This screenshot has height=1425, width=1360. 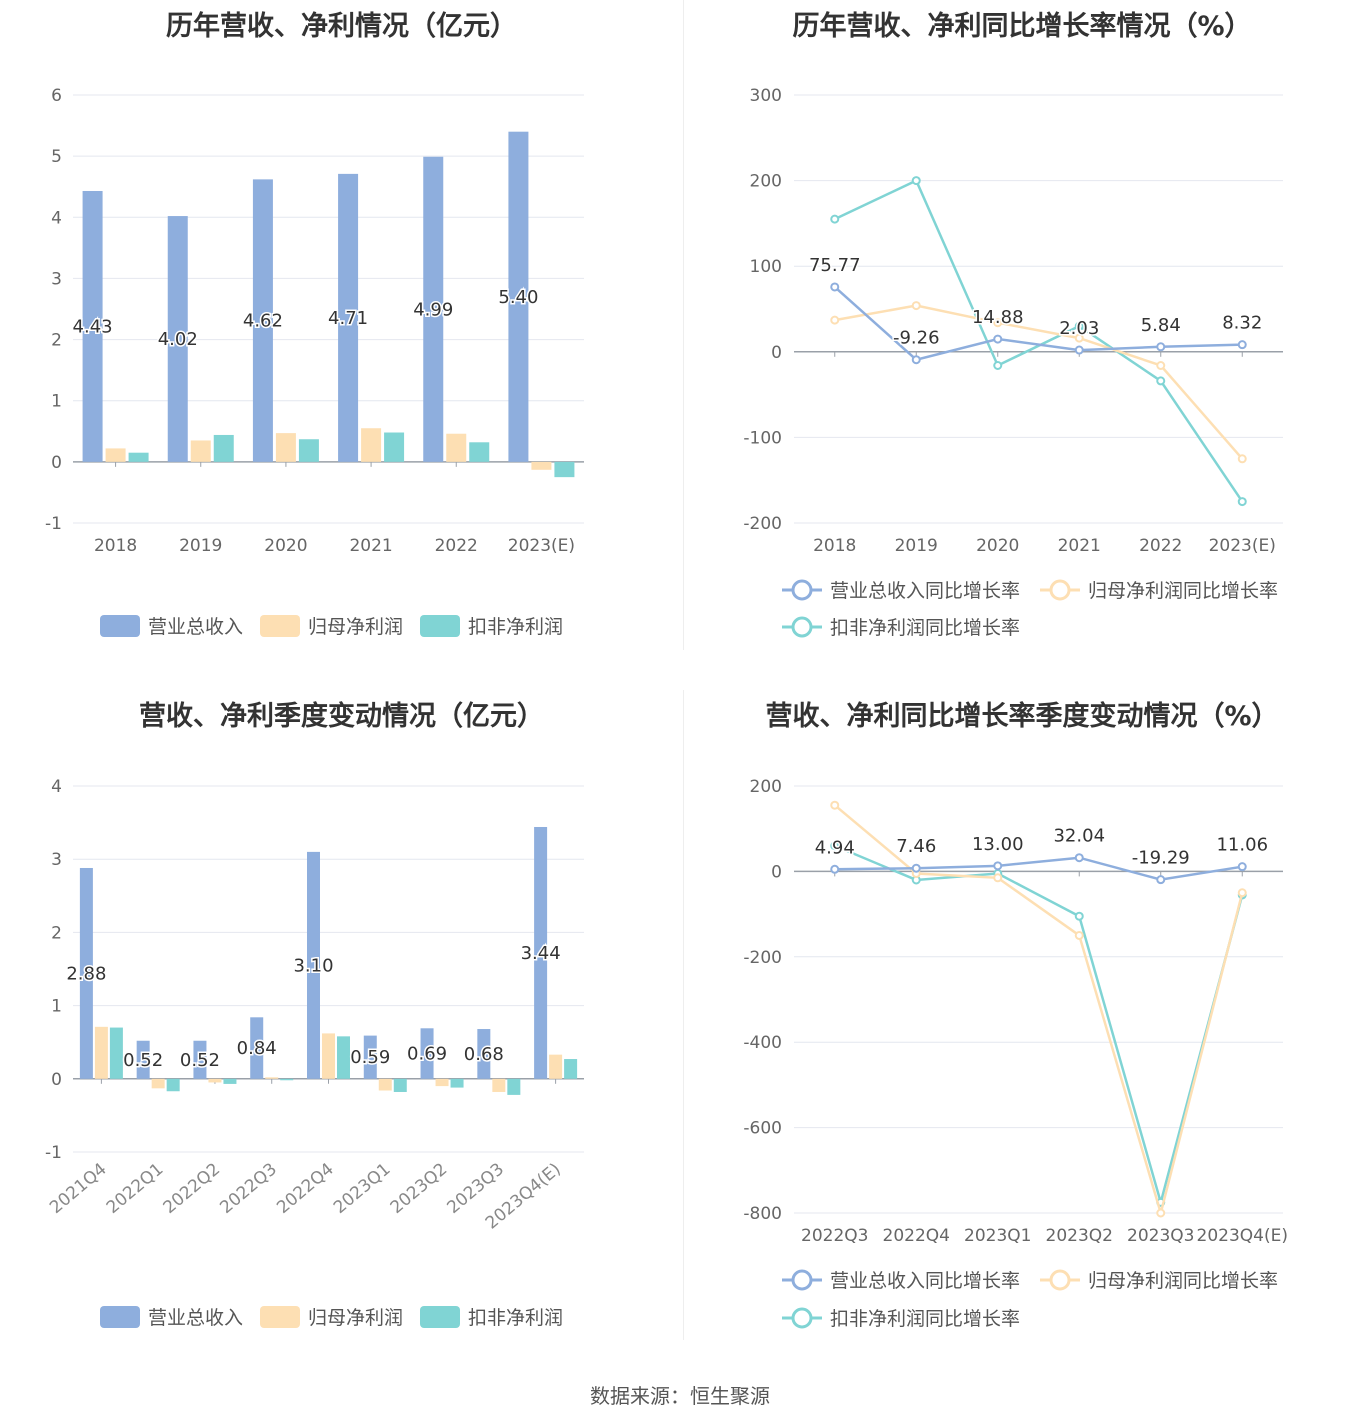 I want to click on legend-label: 扣非净利润, so click(x=515, y=1318).